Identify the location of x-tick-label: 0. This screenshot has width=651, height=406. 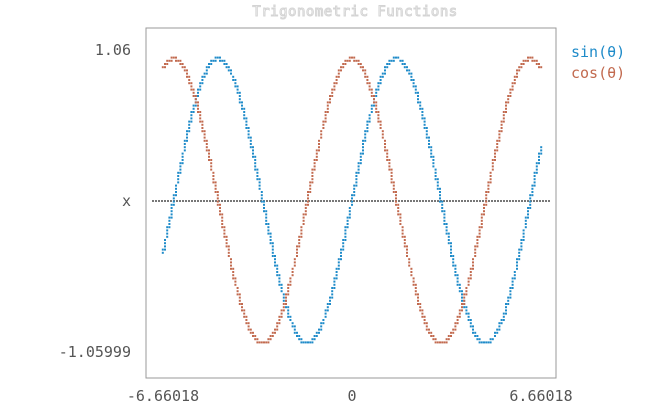
(351, 396).